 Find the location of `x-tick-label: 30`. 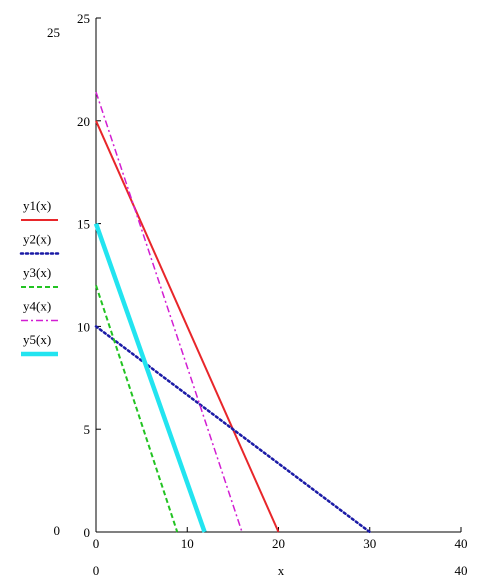

x-tick-label: 30 is located at coordinates (369, 543).